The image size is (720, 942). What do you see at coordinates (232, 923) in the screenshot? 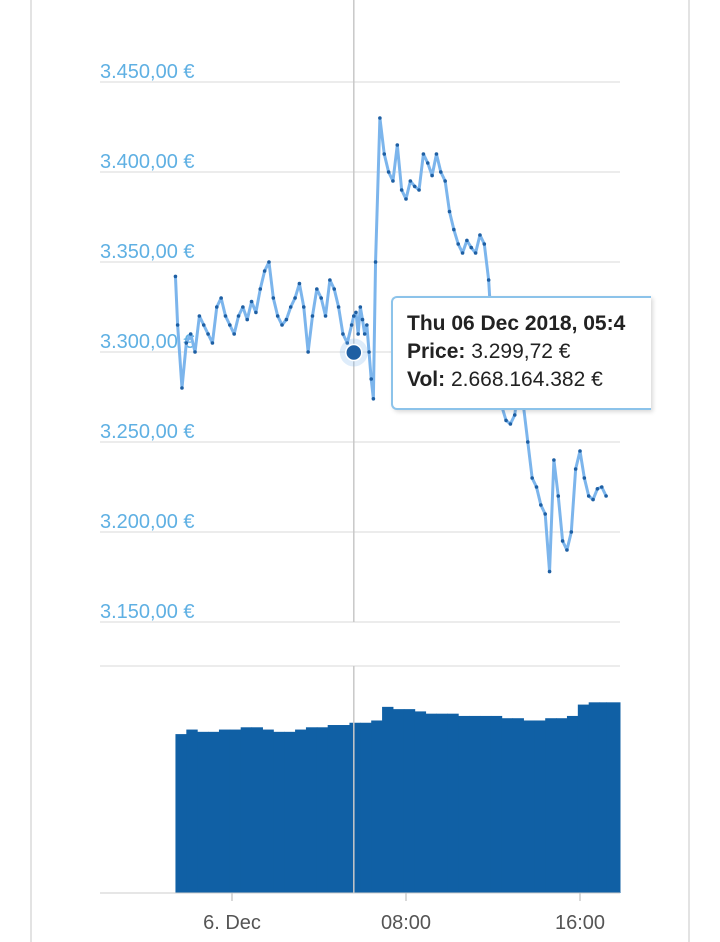
I see `x-tick-label: 6. Dec` at bounding box center [232, 923].